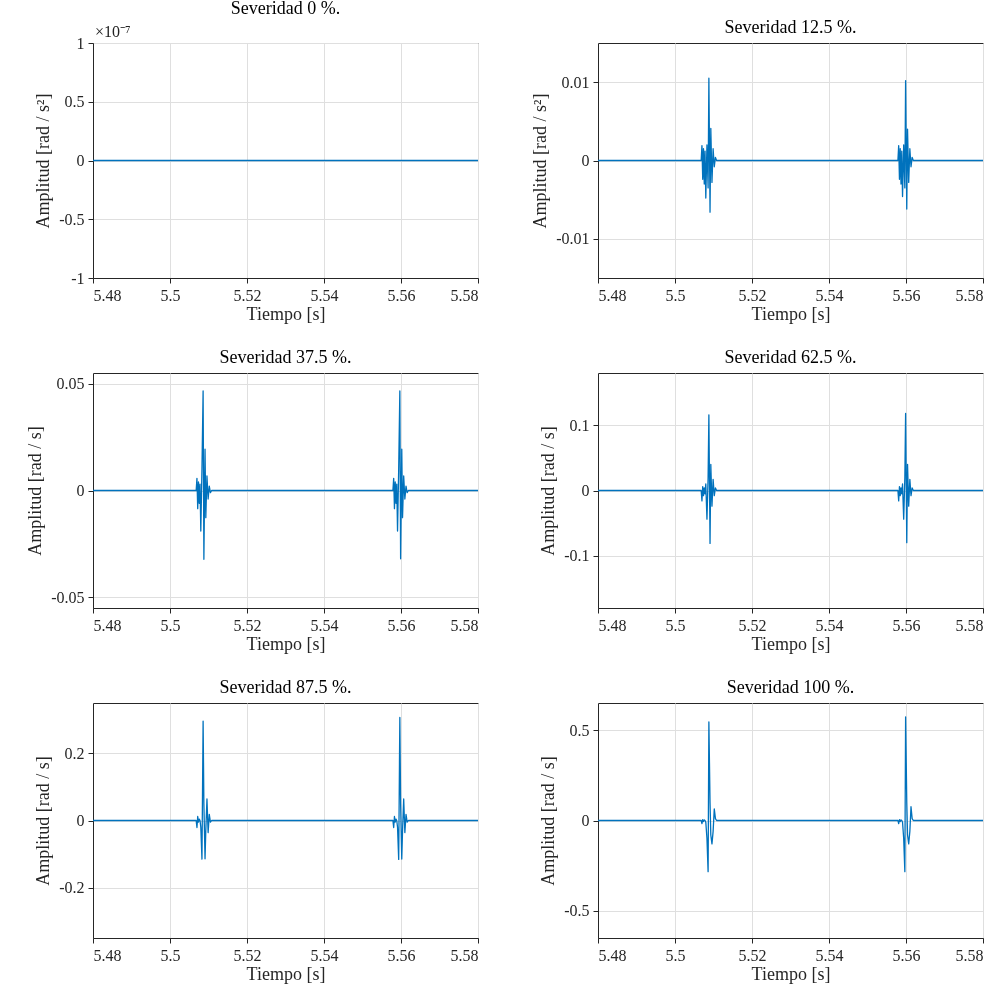  What do you see at coordinates (285, 357) in the screenshot?
I see `chart-title: Severidad 37.5 %.` at bounding box center [285, 357].